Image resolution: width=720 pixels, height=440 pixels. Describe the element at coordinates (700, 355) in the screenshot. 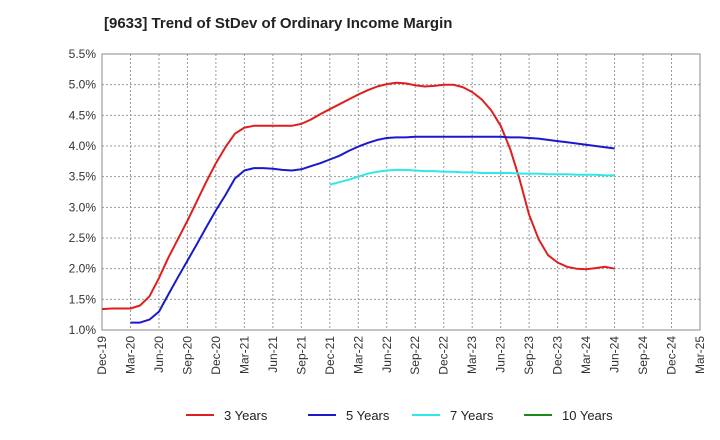

I see `x-tick-label: Mar-25` at that location.